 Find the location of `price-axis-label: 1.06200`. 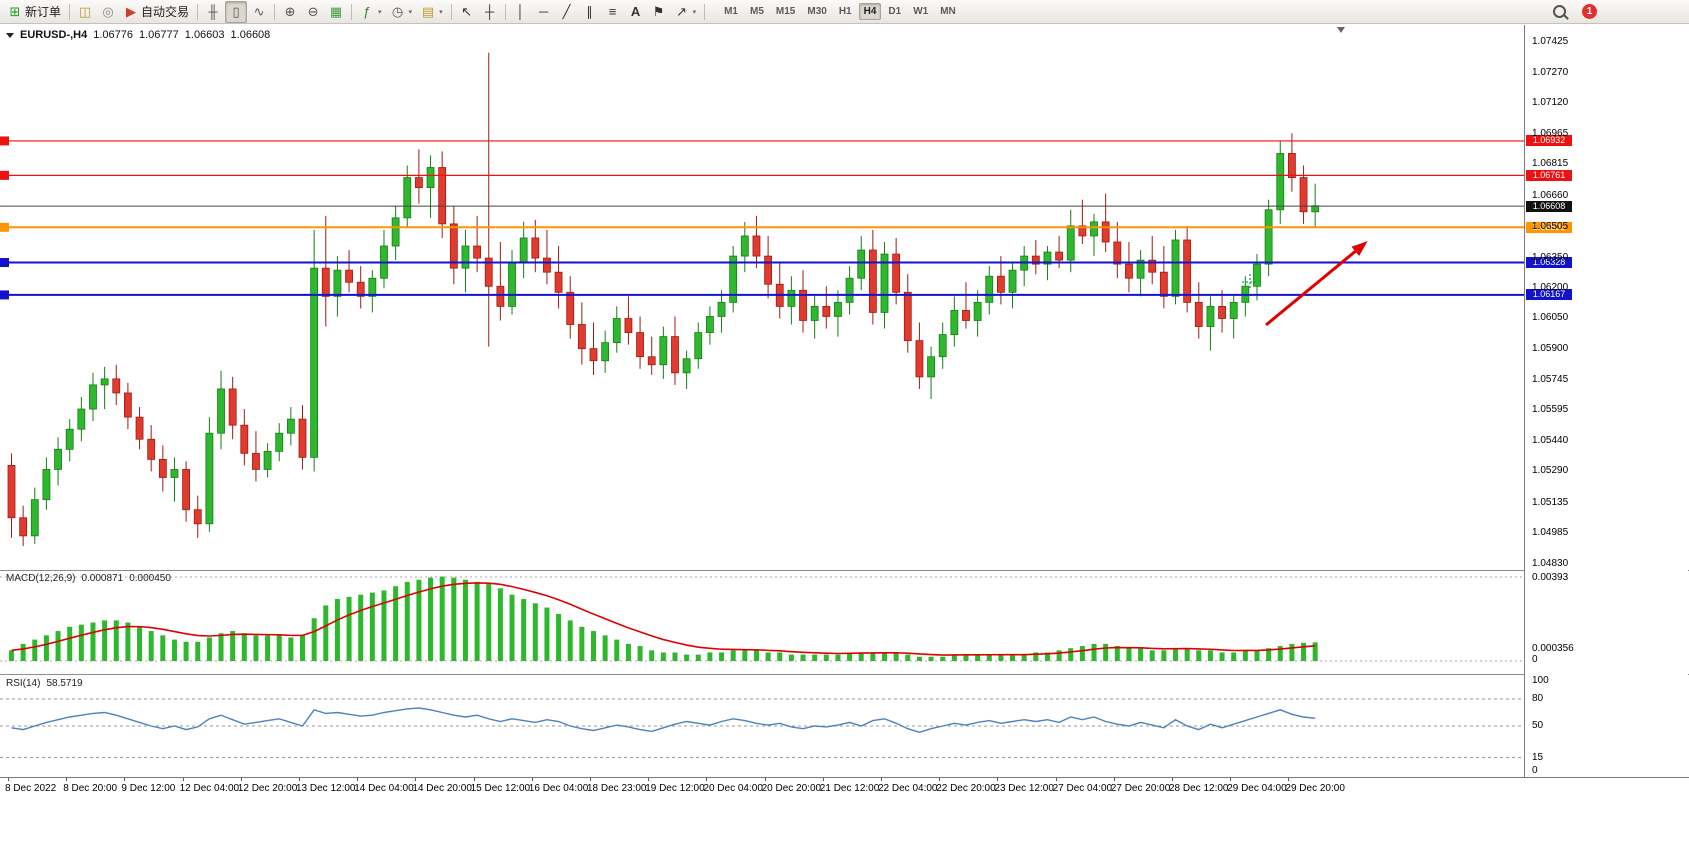

price-axis-label: 1.06200 is located at coordinates (1550, 288).